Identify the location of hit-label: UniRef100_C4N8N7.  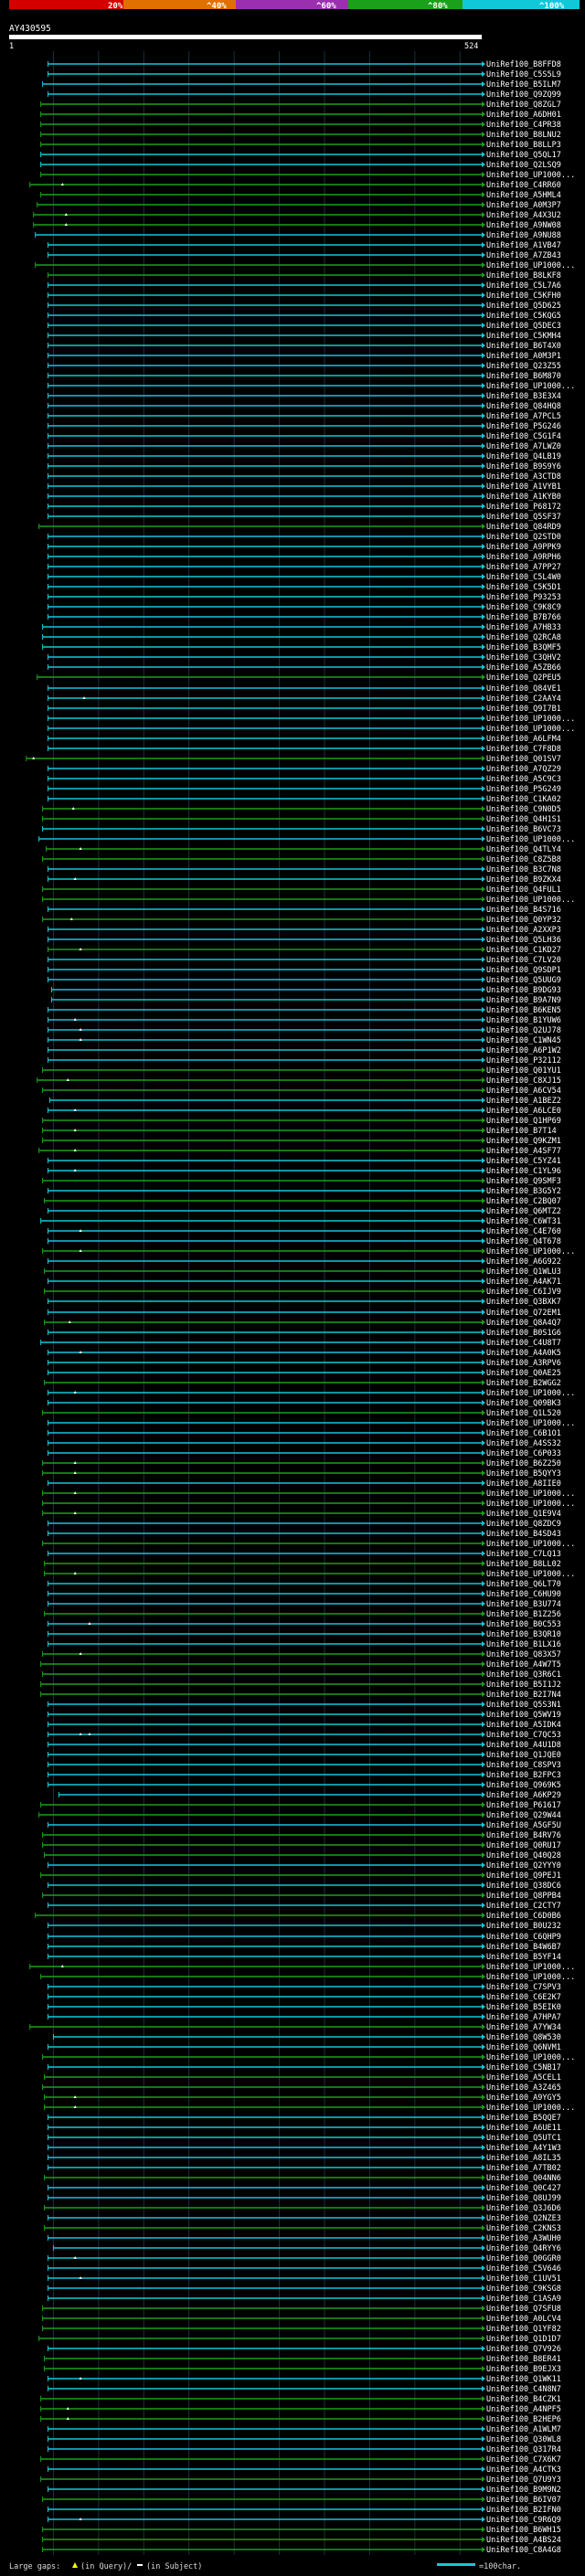
(523, 2389).